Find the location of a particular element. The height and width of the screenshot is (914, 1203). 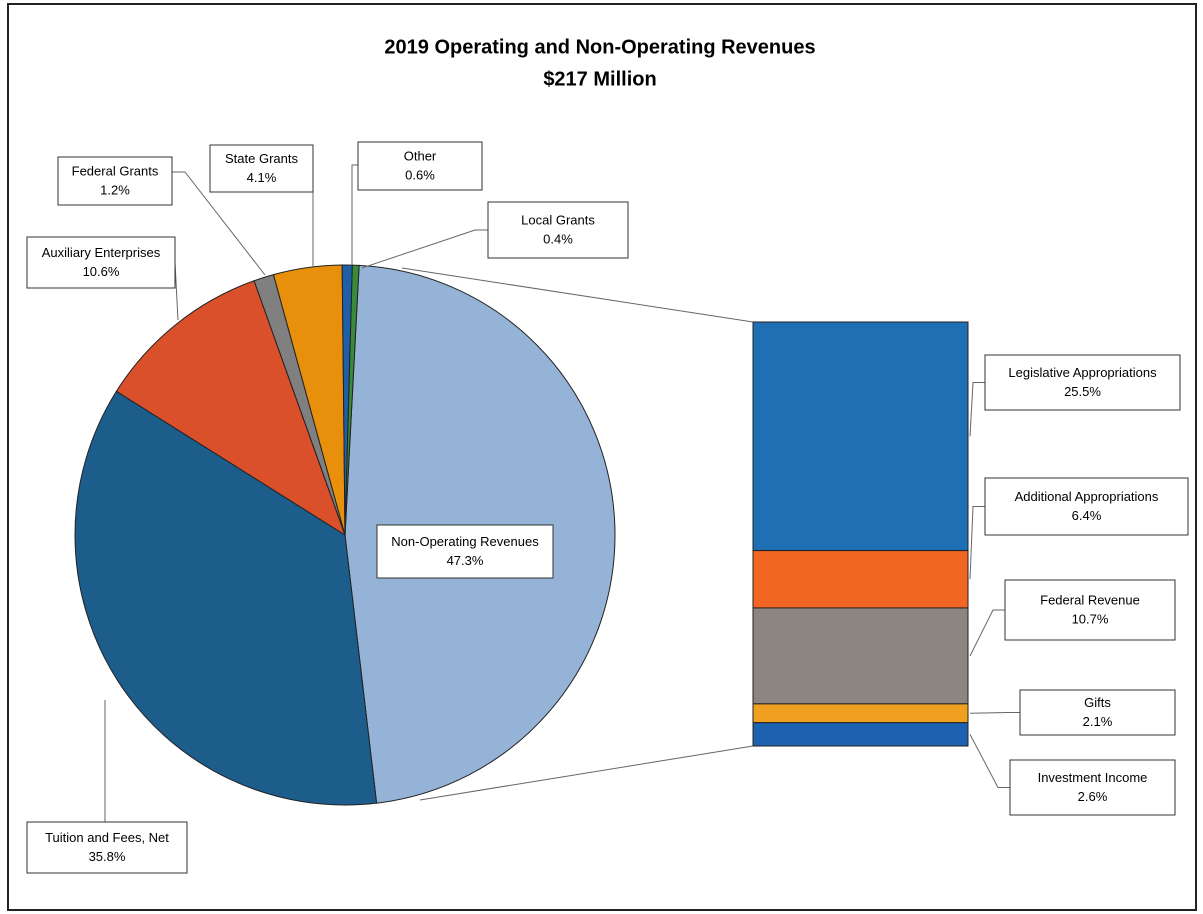

value-label: 2.6% is located at coordinates (1093, 796).